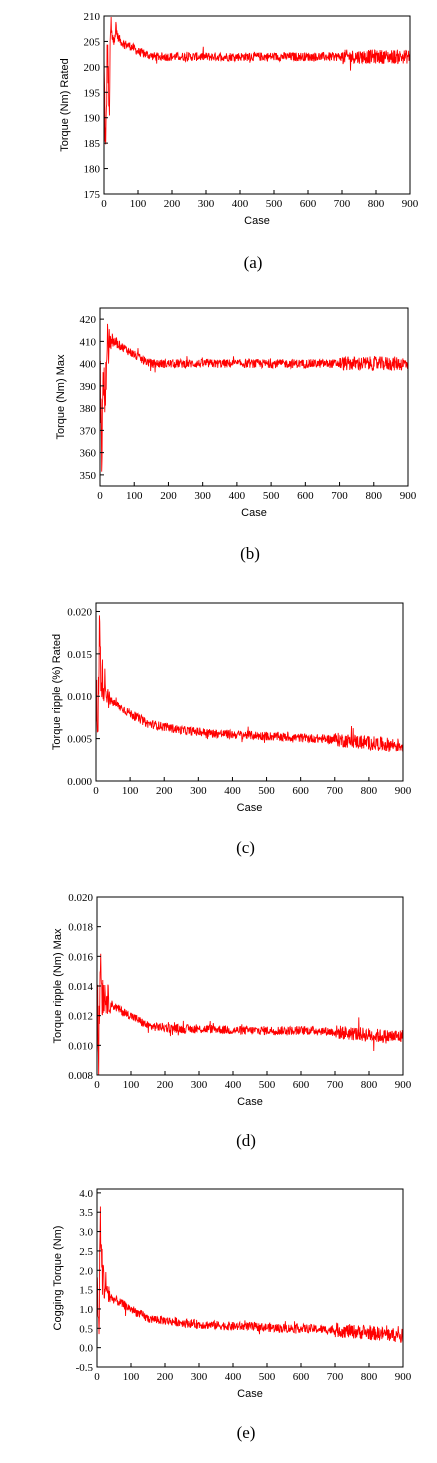  What do you see at coordinates (58, 1278) in the screenshot?
I see `y-axis-label: Cogging Torque (Nm)` at bounding box center [58, 1278].